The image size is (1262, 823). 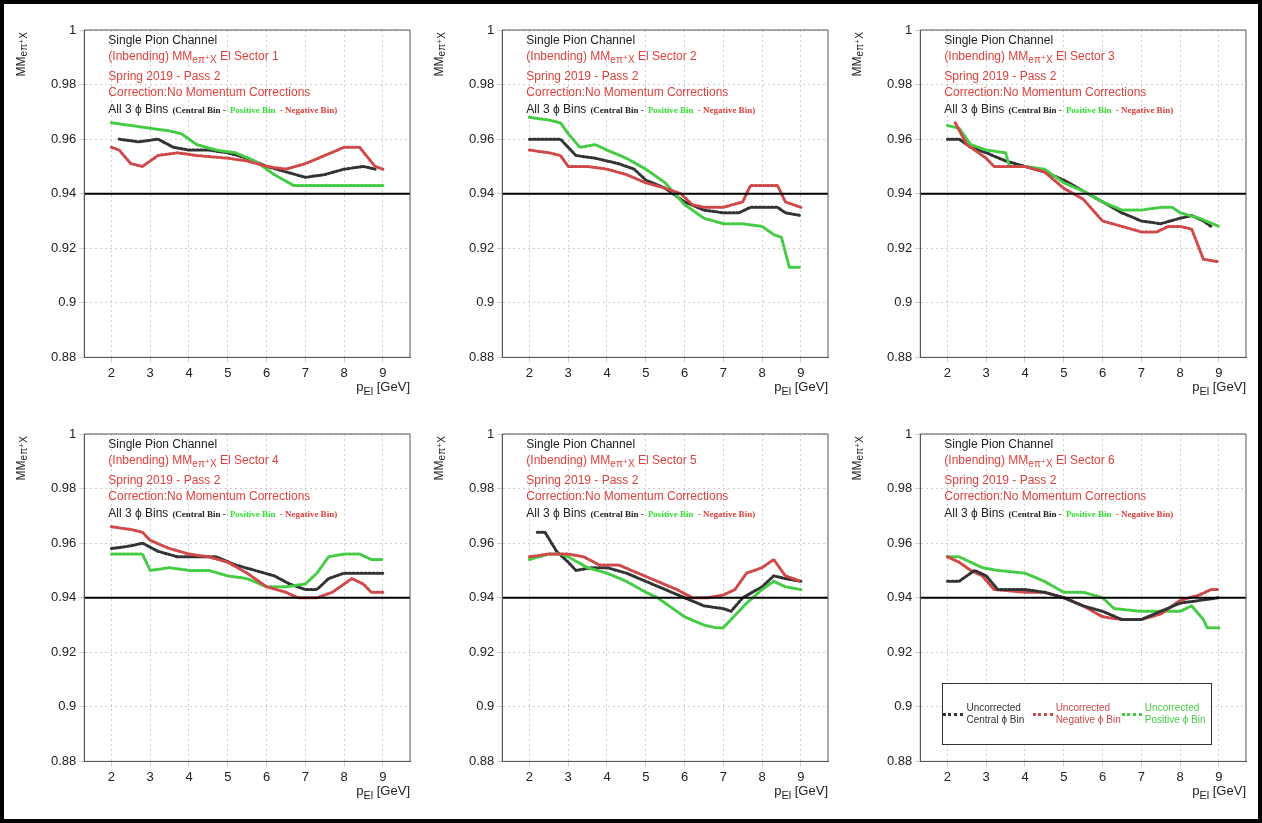 What do you see at coordinates (1030, 462) in the screenshot?
I see `annotation: (Inbending) MM$_{eπ⁺X}$ El Sector 6` at bounding box center [1030, 462].